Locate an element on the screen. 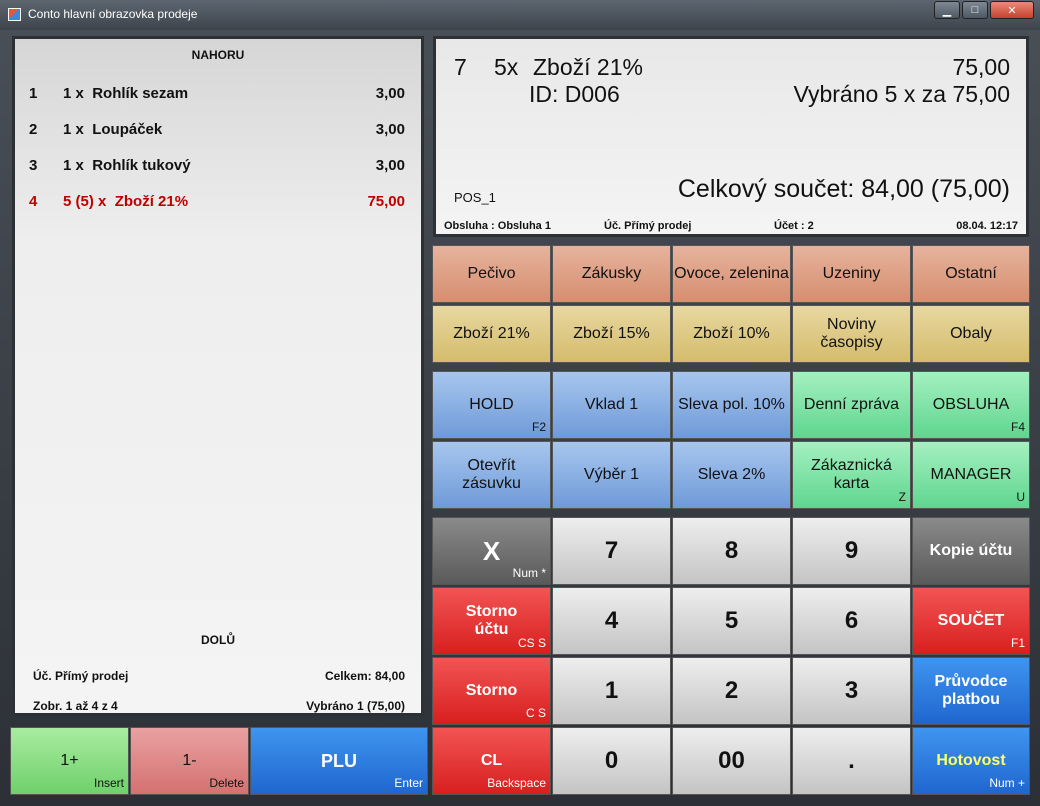 This screenshot has width=1040, height=806. sum-shortcut: F1 is located at coordinates (1017, 643).